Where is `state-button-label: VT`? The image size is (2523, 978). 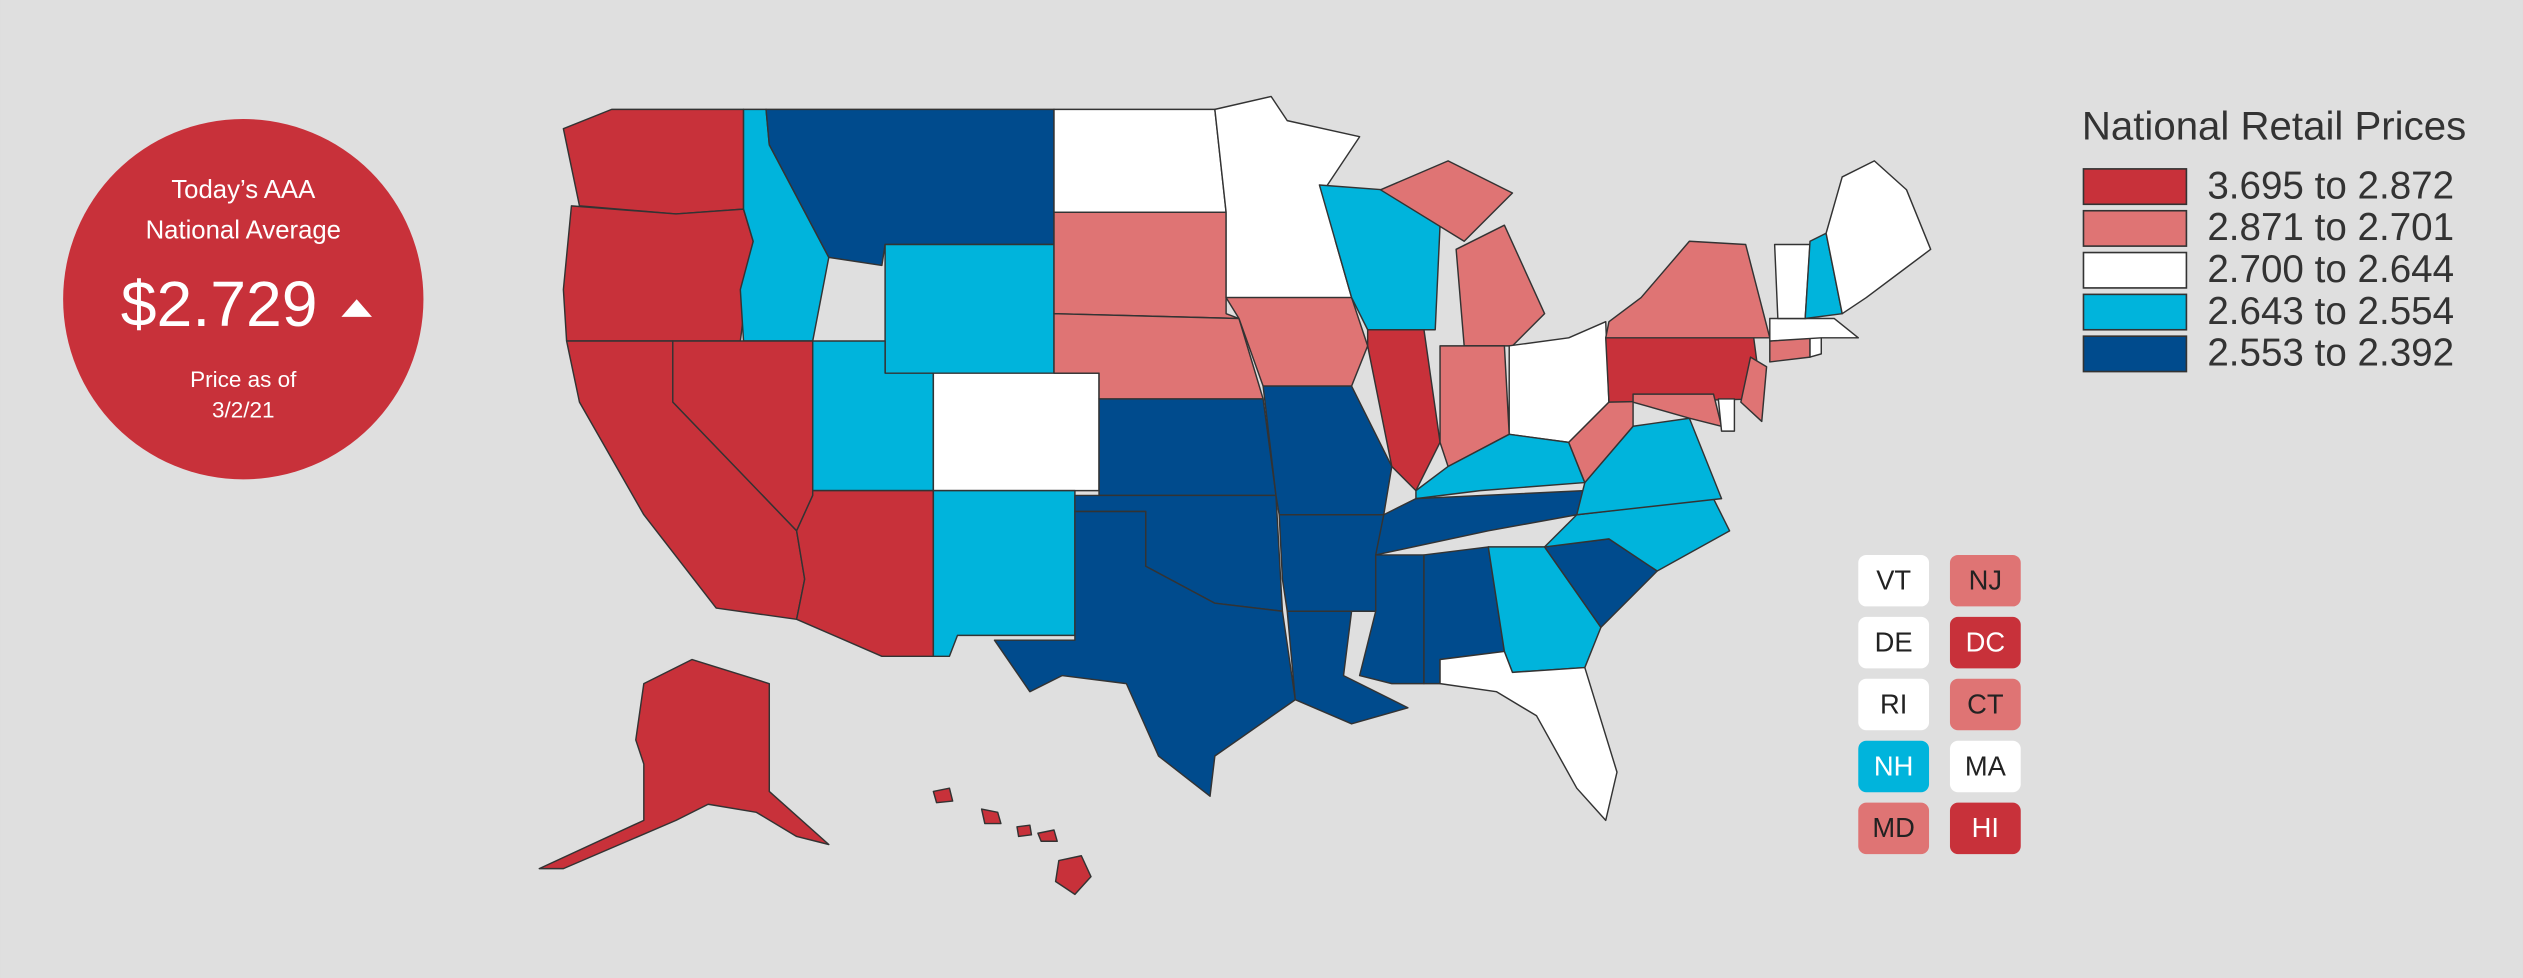 state-button-label: VT is located at coordinates (1893, 580).